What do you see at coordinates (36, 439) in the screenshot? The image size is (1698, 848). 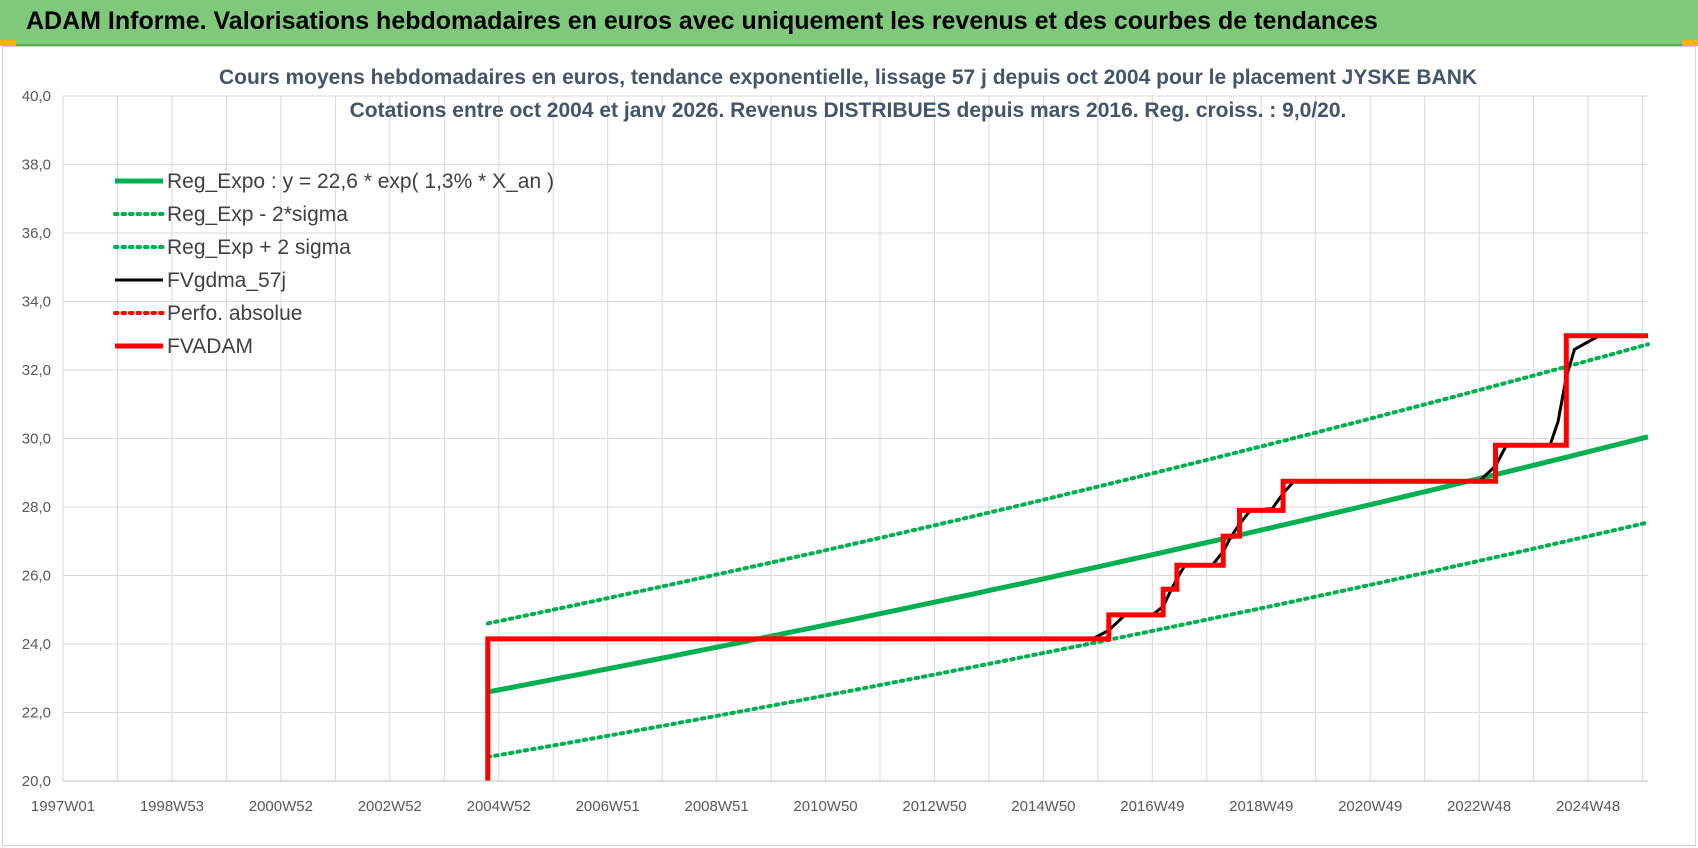 I see `y-tick-label: 30,0` at bounding box center [36, 439].